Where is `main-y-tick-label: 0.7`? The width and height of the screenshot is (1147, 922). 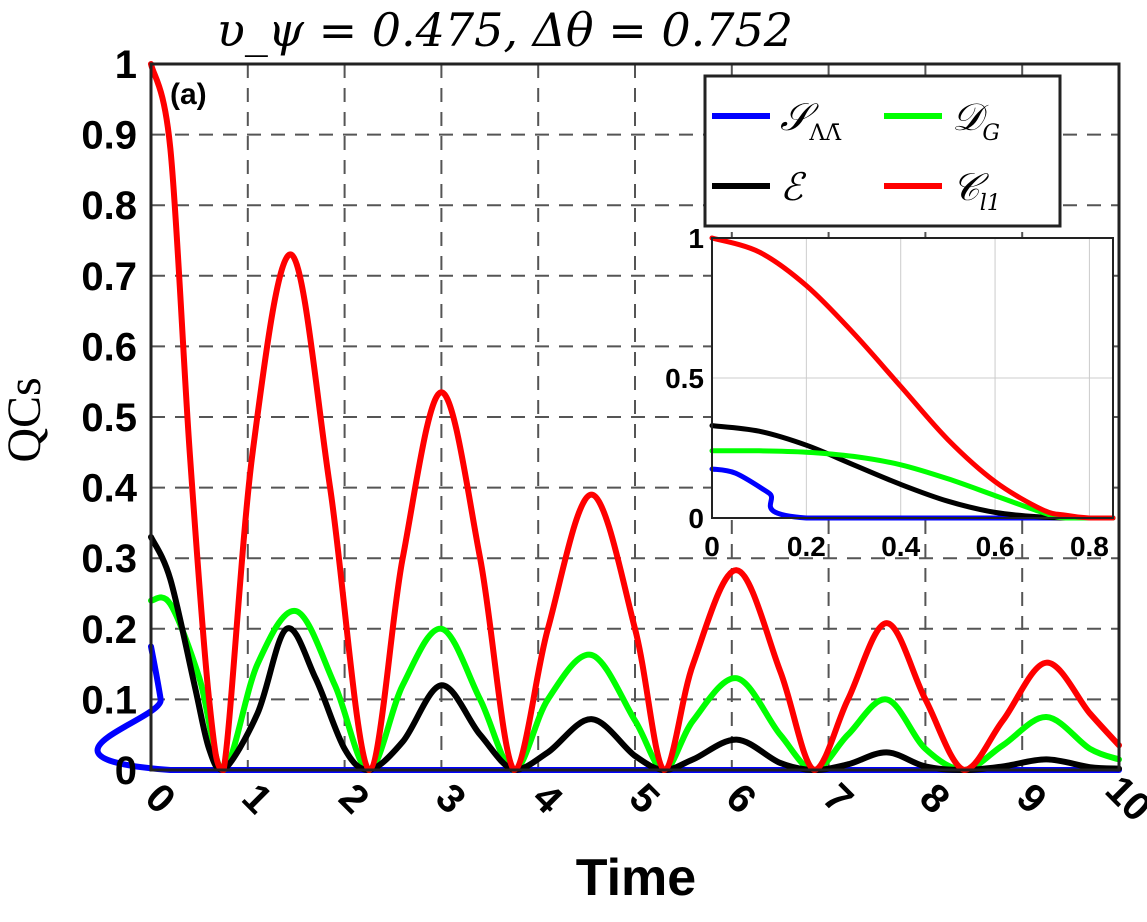
main-y-tick-label: 0.7 is located at coordinates (109, 277).